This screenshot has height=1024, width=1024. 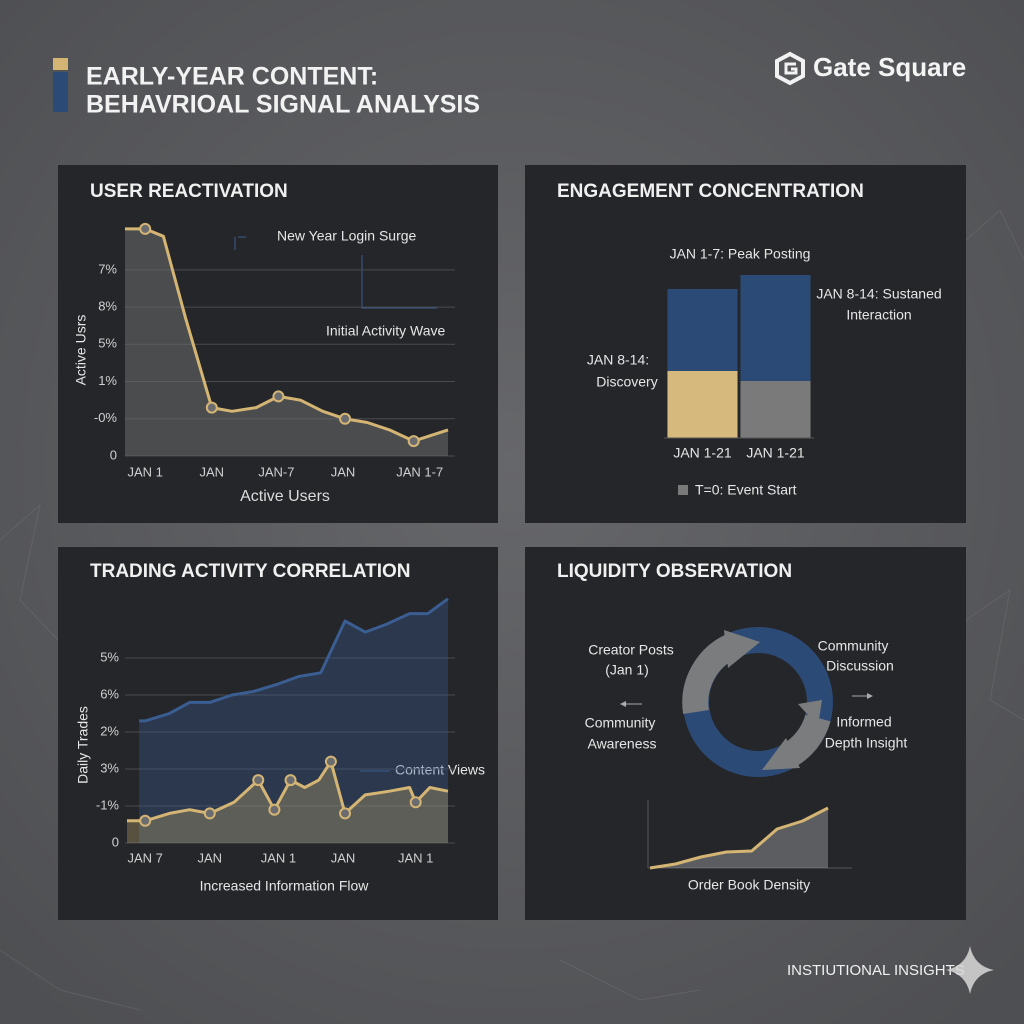 What do you see at coordinates (790, 68) in the screenshot?
I see `brand-logo` at bounding box center [790, 68].